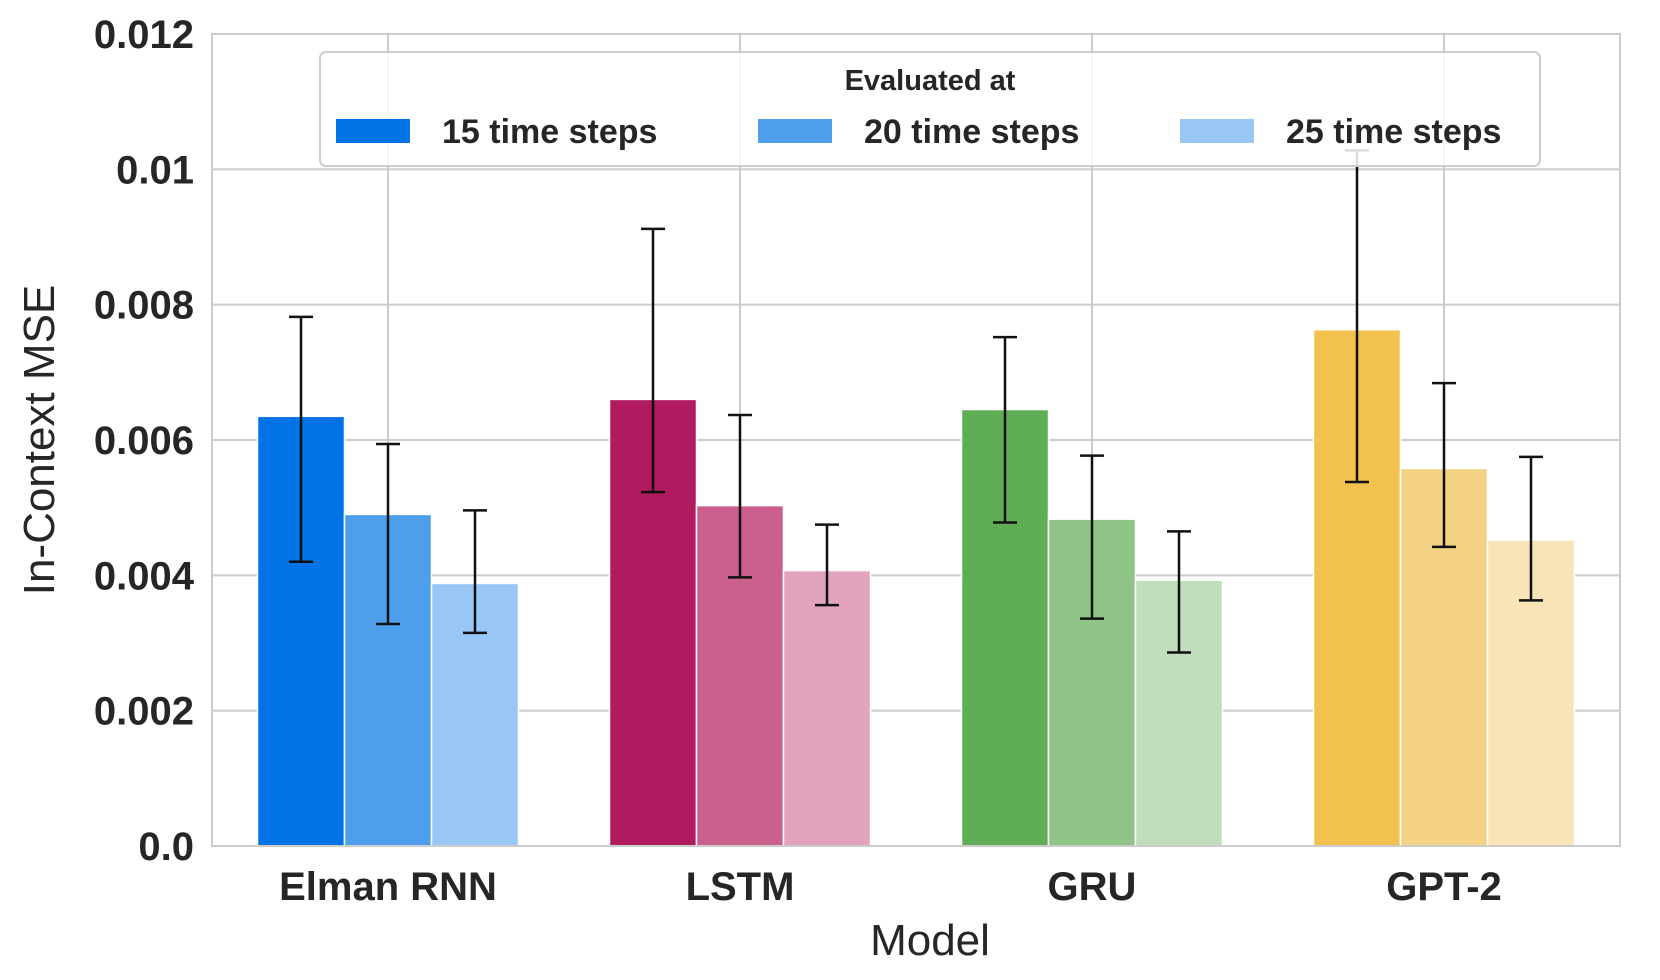 The width and height of the screenshot is (1660, 980). I want to click on bar-lstm-25-time-steps, so click(827, 708).